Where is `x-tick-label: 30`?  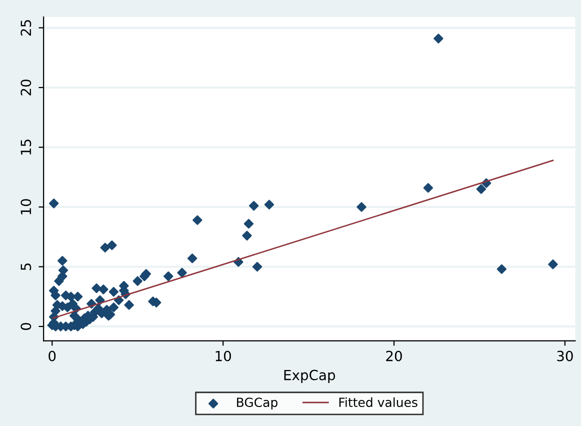 x-tick-label: 30 is located at coordinates (565, 356).